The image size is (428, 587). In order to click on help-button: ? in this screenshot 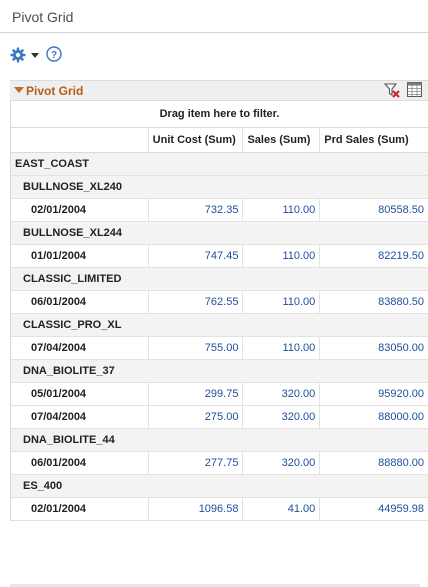, I will do `click(54, 55)`.